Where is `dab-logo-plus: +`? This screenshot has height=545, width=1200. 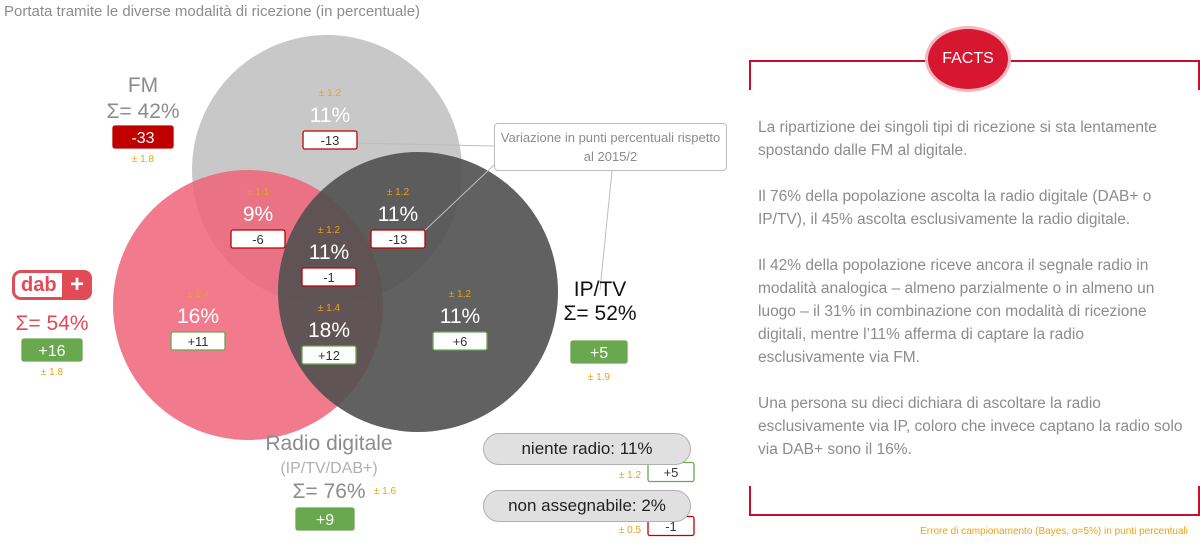
dab-logo-plus: + is located at coordinates (77, 285).